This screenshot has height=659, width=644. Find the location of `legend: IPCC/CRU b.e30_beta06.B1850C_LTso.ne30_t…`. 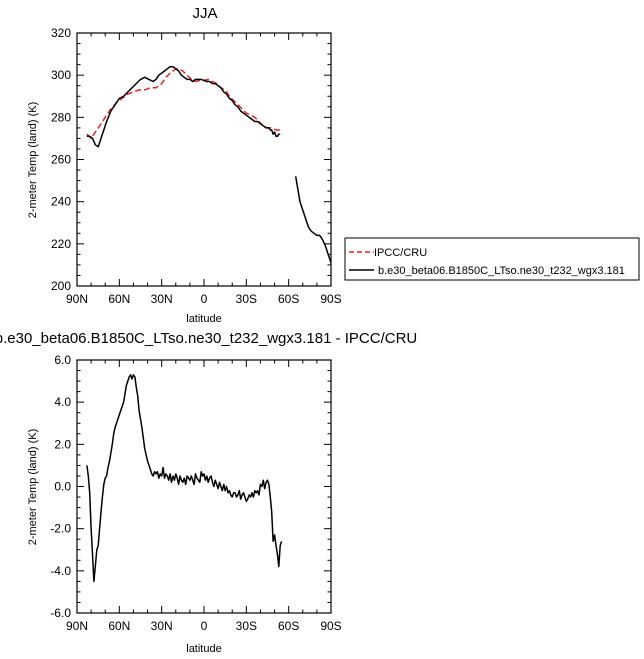

legend: IPCC/CRU b.e30_beta06.B1850C_LTso.ne30_t… is located at coordinates (492, 259).